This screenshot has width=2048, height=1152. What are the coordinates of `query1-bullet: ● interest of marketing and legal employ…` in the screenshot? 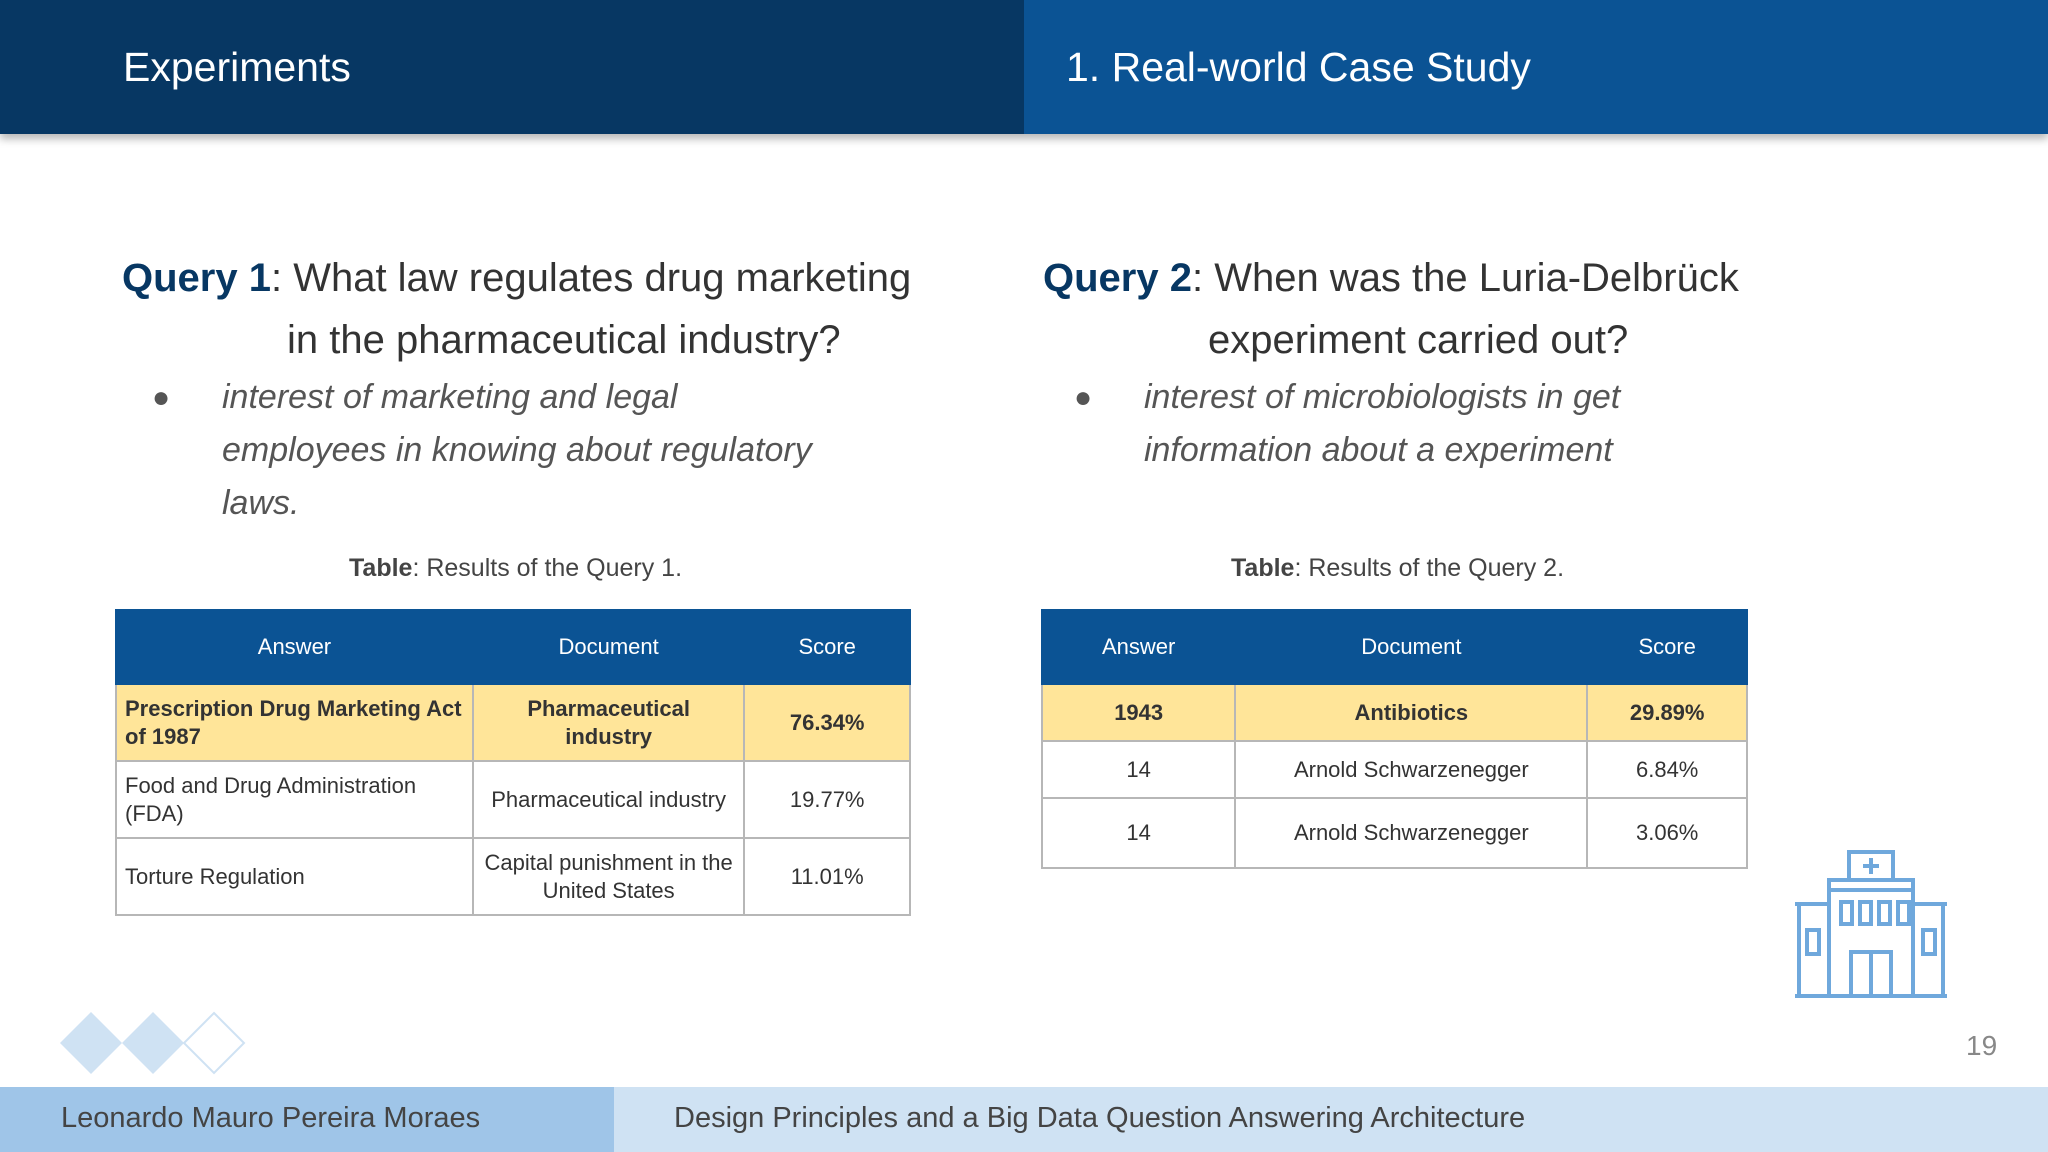 It's located at (502, 446).